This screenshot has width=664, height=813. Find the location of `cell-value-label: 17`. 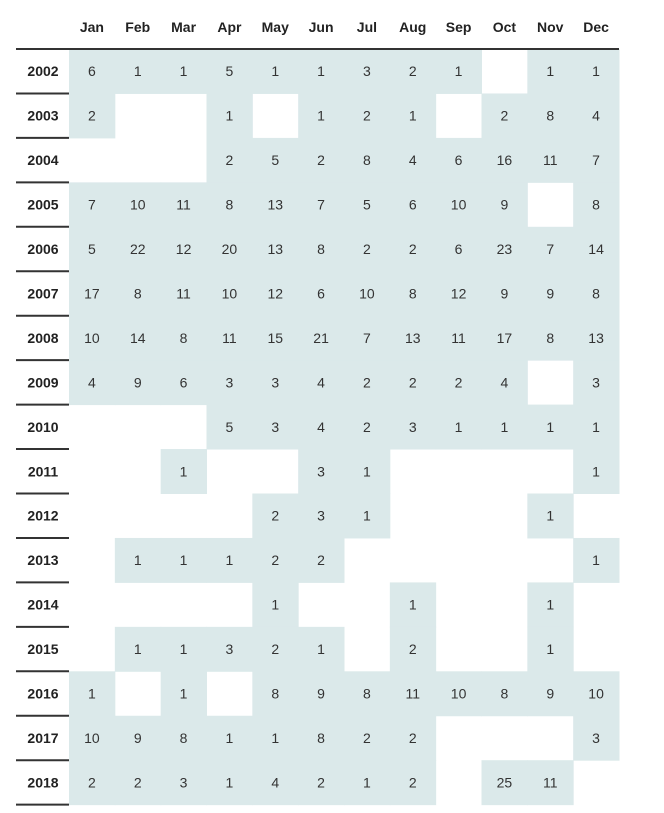

cell-value-label: 17 is located at coordinates (505, 338).